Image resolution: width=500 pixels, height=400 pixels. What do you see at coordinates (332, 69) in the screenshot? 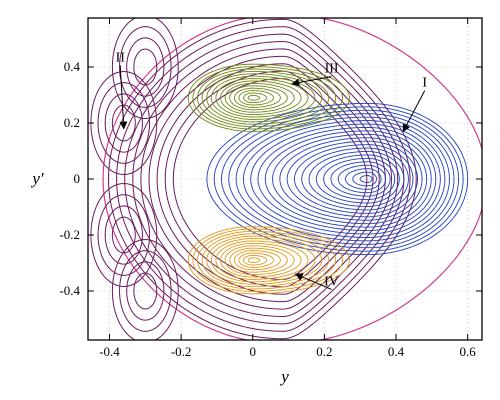
I see `annotation-label: III` at bounding box center [332, 69].